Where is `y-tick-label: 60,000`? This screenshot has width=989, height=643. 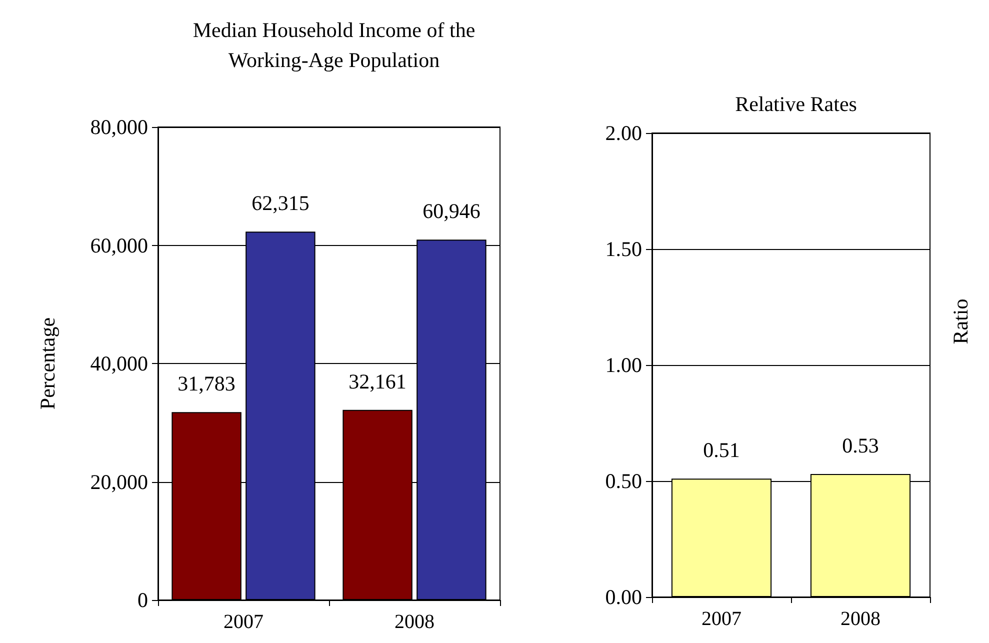 y-tick-label: 60,000 is located at coordinates (119, 245).